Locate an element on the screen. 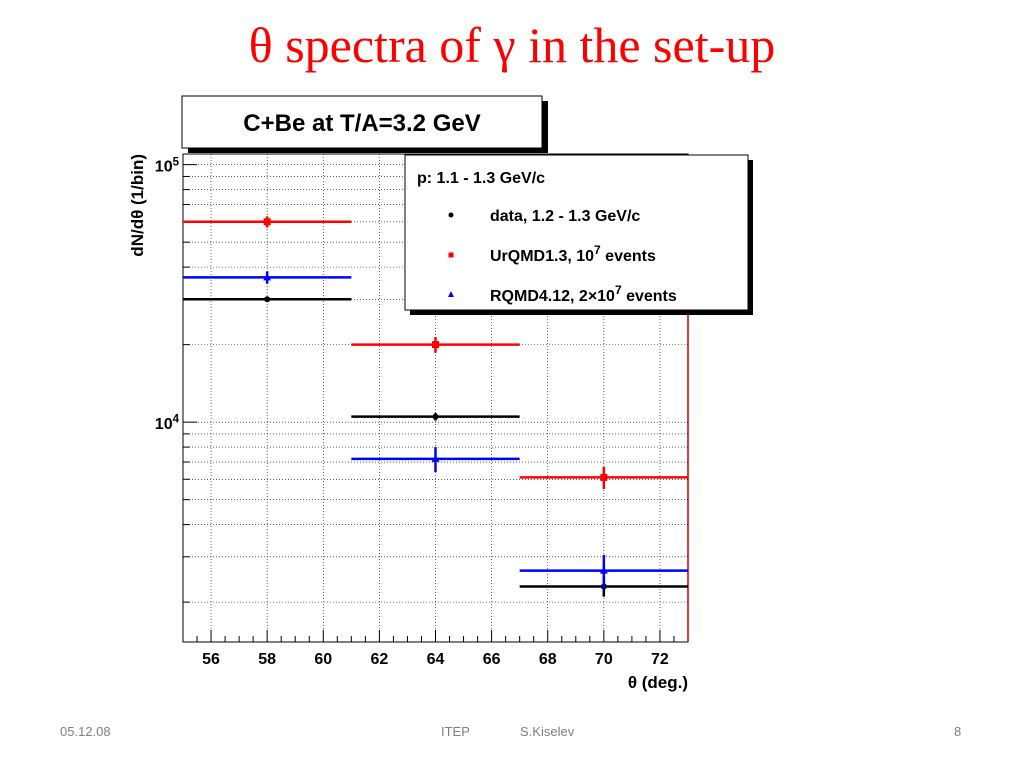 The image size is (1024, 768). legend-box is located at coordinates (576, 232).